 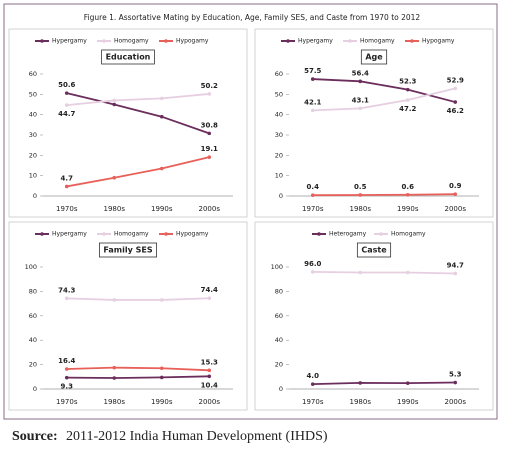 What do you see at coordinates (407, 82) in the screenshot?
I see `data-label: 52.3` at bounding box center [407, 82].